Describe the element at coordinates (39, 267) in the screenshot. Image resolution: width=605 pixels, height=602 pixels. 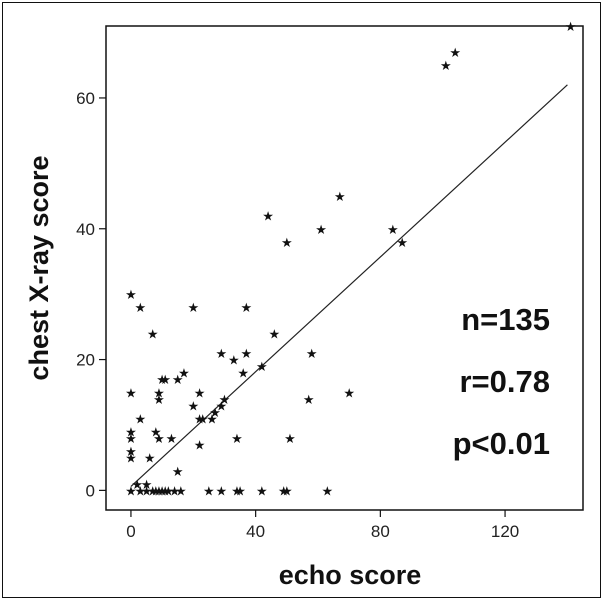
I see `y-axis-title: chest X-ray score` at that location.